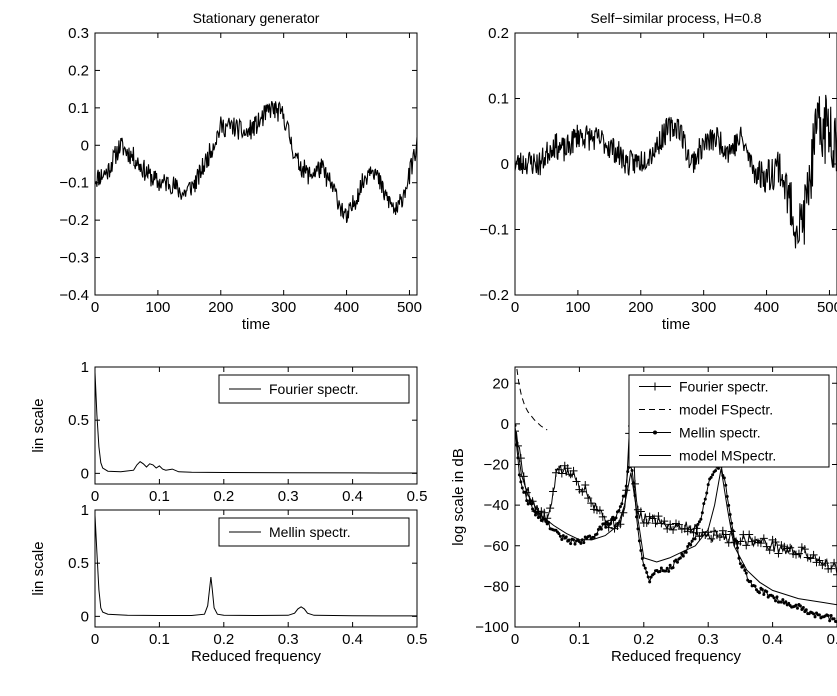 Image resolution: width=837 pixels, height=696 pixels. What do you see at coordinates (313, 389) in the screenshot?
I see `legend-label: Fourier spectr.` at bounding box center [313, 389].